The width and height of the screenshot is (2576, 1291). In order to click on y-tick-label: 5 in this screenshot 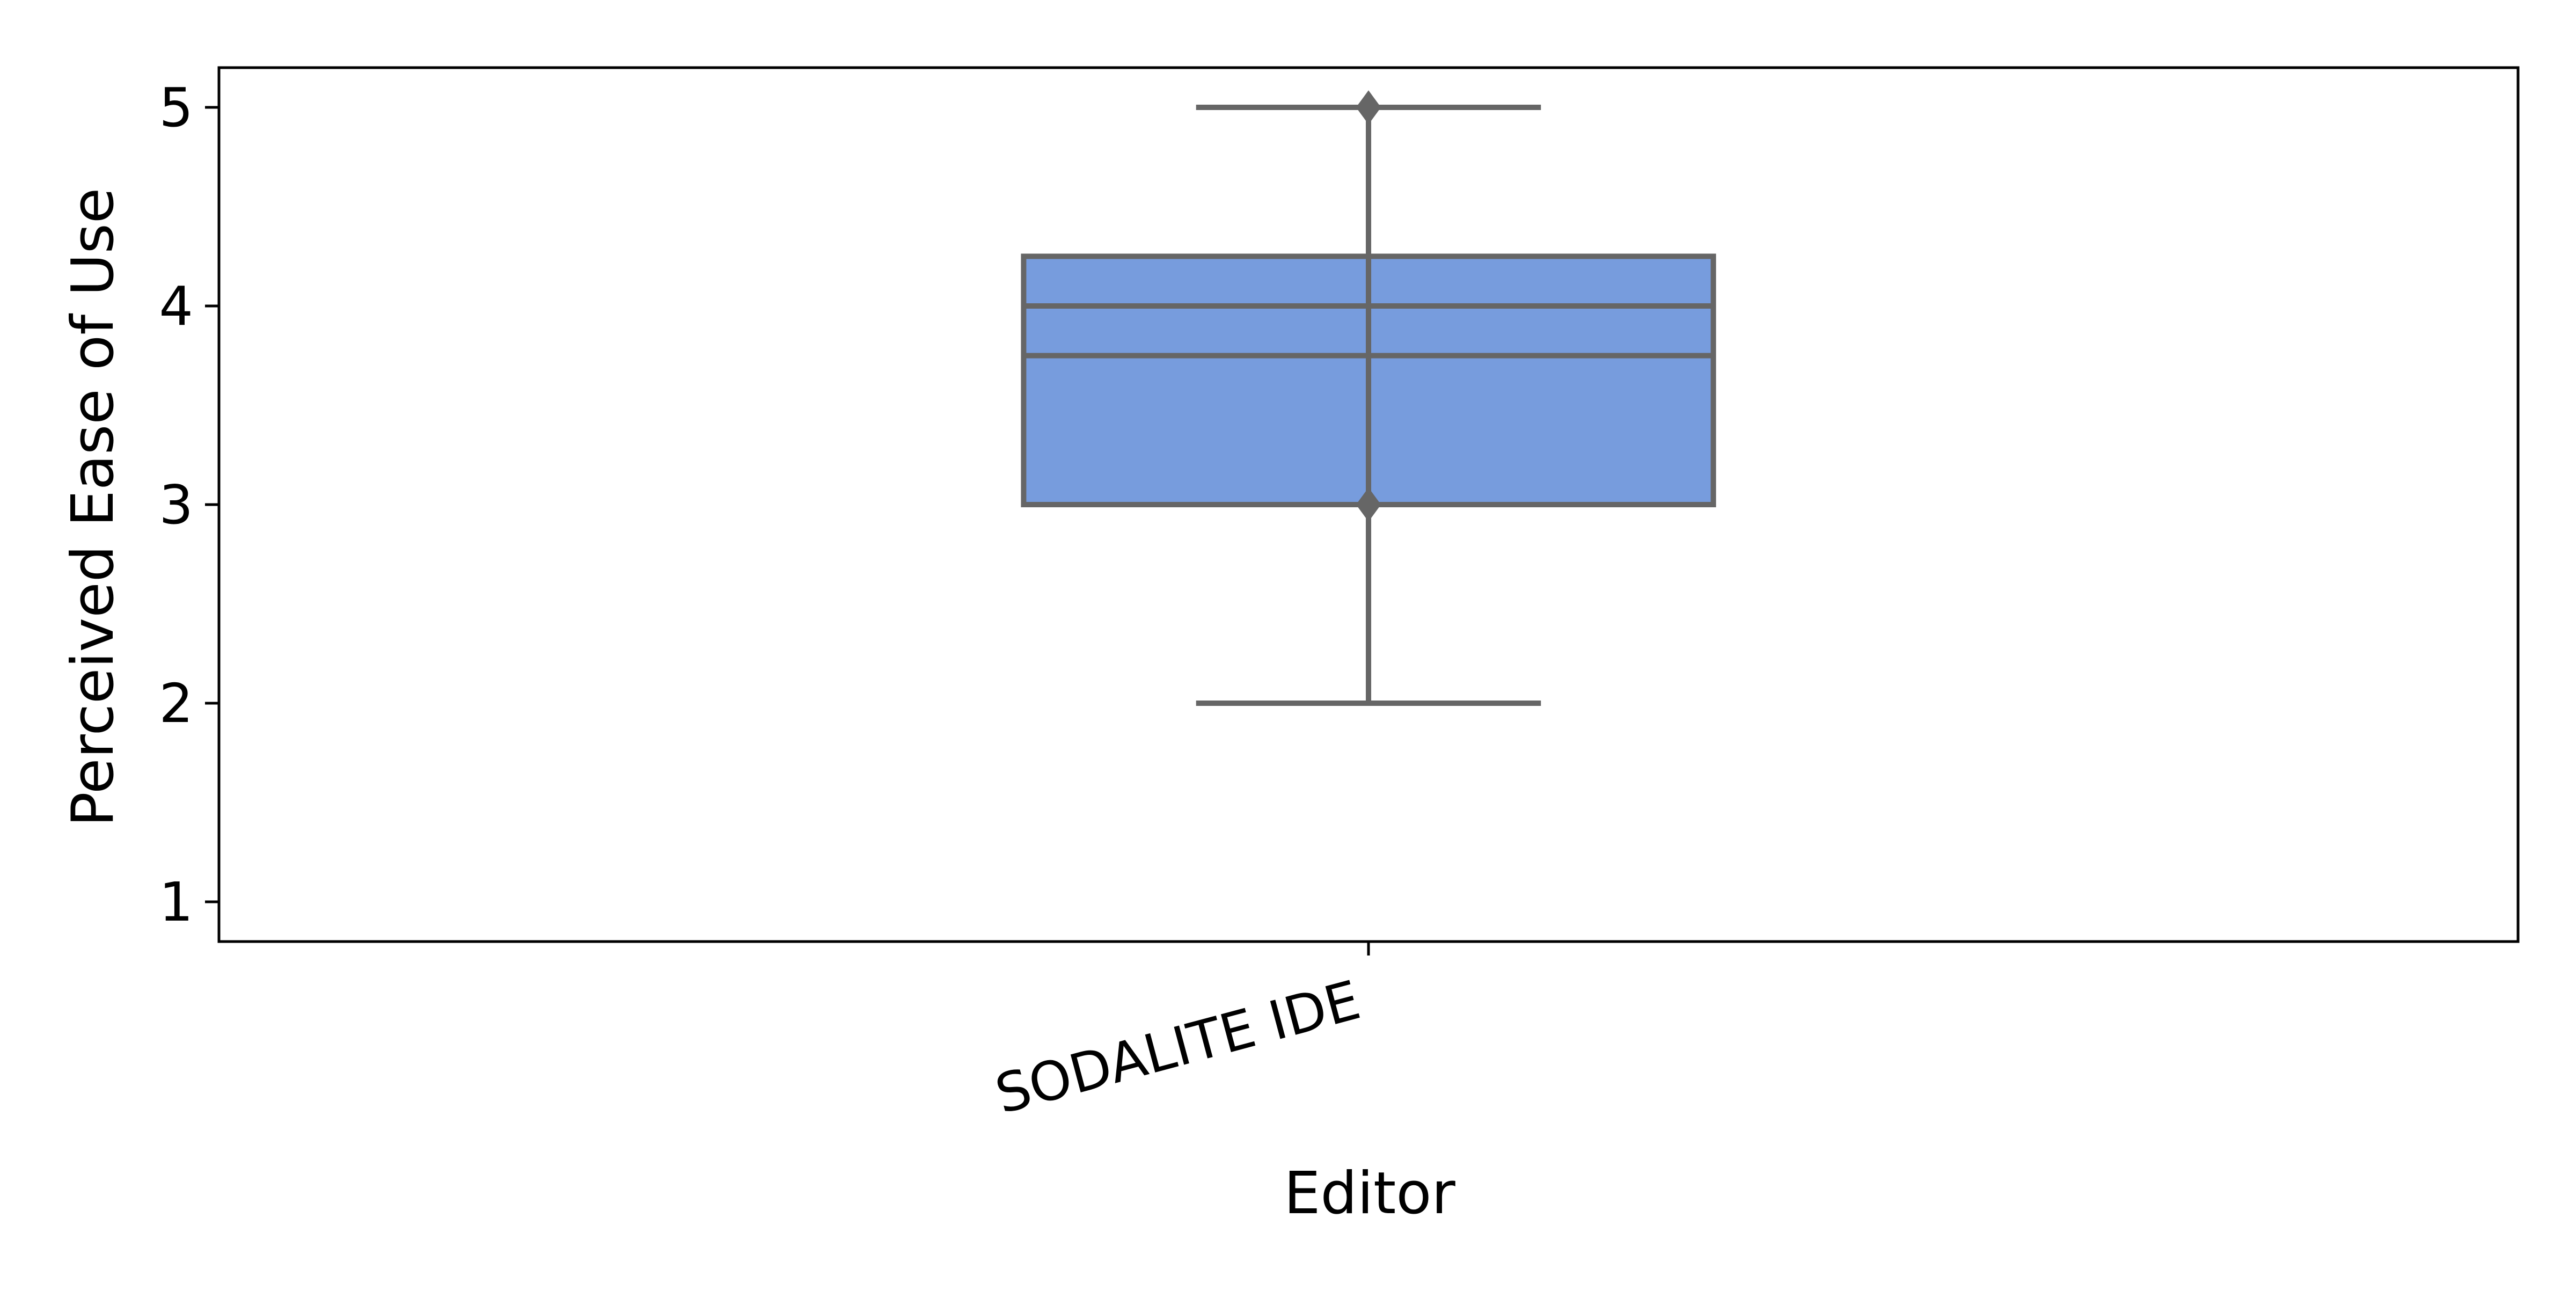, I will do `click(176, 107)`.